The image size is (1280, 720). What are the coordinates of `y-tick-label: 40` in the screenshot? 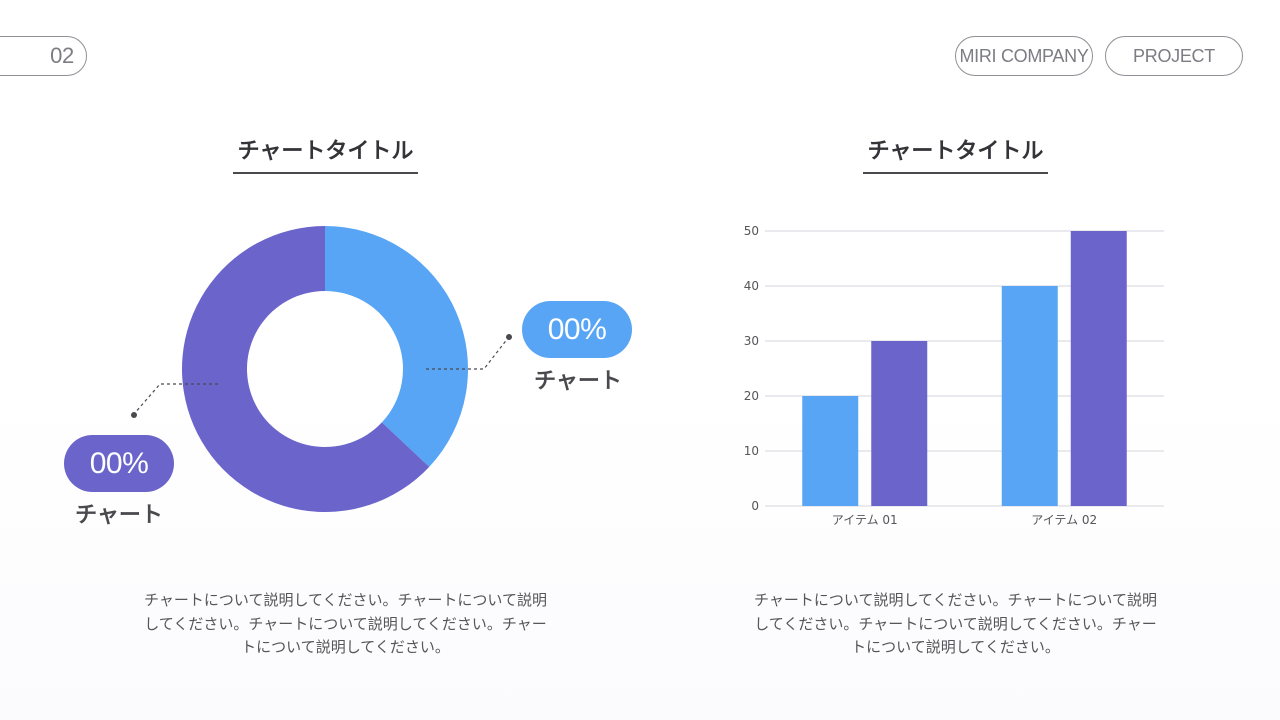 It's located at (751, 286).